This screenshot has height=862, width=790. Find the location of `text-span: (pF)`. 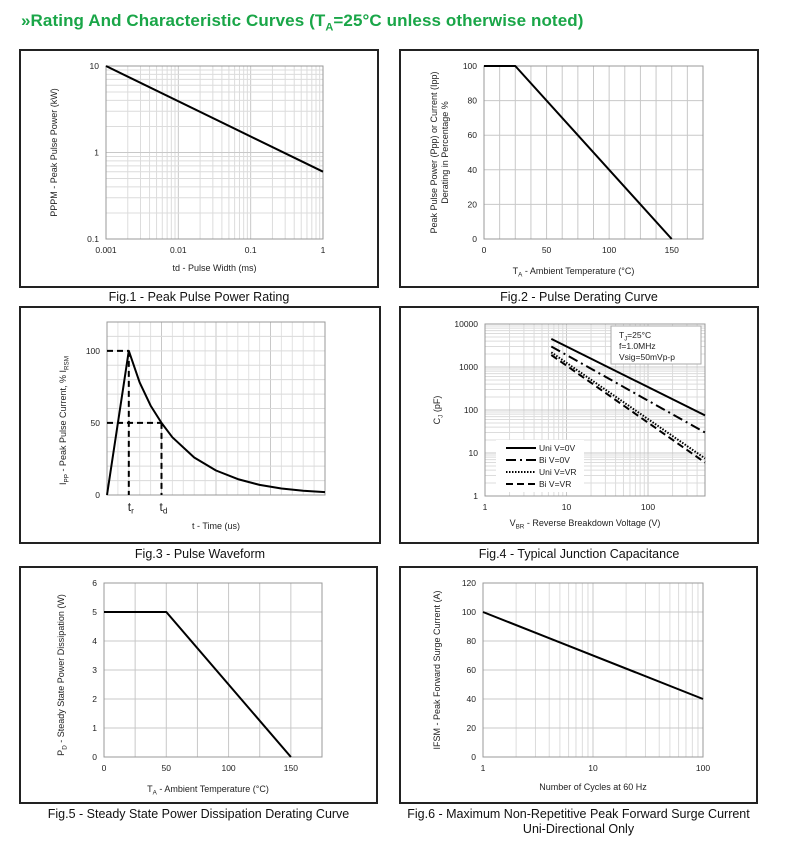

text-span: (pF) is located at coordinates (437, 405).